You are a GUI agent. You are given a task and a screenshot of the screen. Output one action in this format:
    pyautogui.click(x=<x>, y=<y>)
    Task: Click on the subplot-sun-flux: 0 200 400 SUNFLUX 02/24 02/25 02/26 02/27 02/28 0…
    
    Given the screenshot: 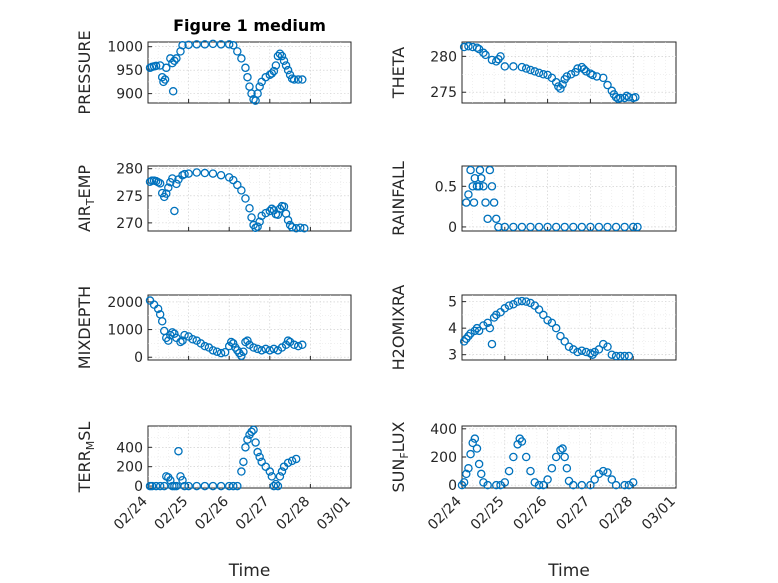 What is the action you would take?
    pyautogui.click(x=534, y=501)
    